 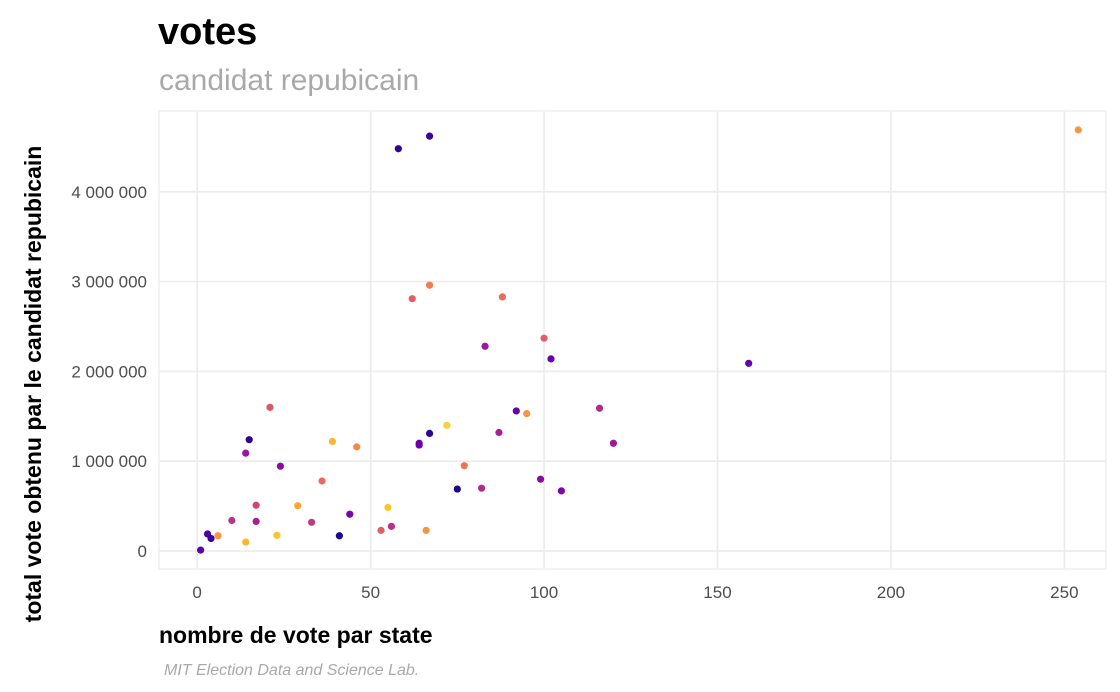 I want to click on y-tick-label: 3 000 000, so click(x=109, y=282).